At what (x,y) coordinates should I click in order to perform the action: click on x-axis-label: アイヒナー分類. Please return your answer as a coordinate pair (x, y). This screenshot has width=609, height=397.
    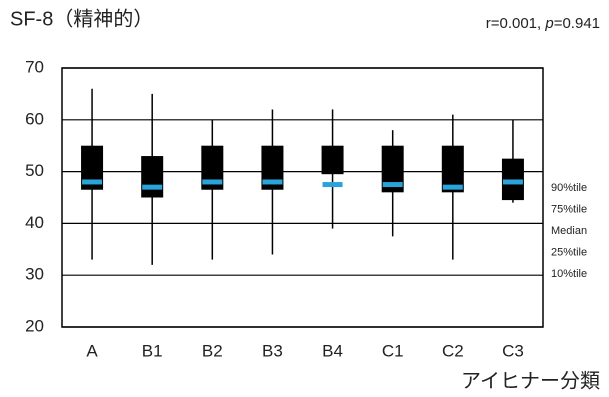
    Looking at the image, I should click on (530, 380).